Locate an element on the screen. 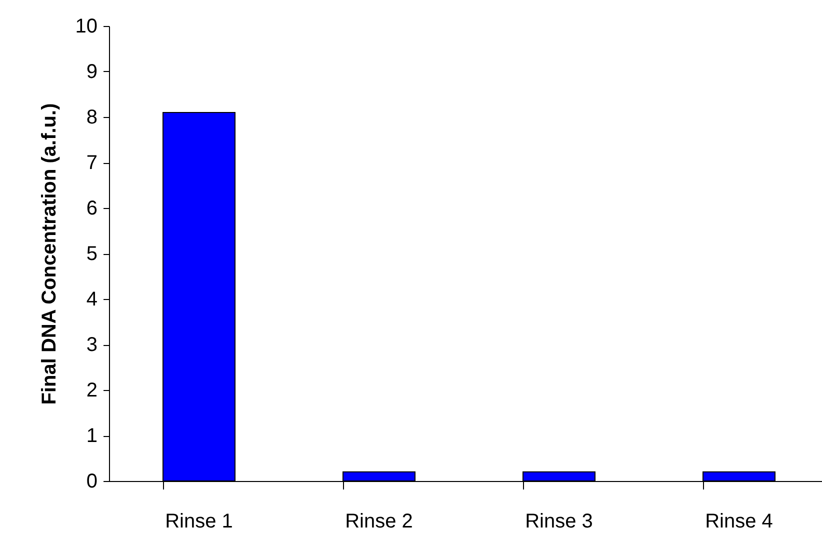  y-tick-label: 10 is located at coordinates (86, 27).